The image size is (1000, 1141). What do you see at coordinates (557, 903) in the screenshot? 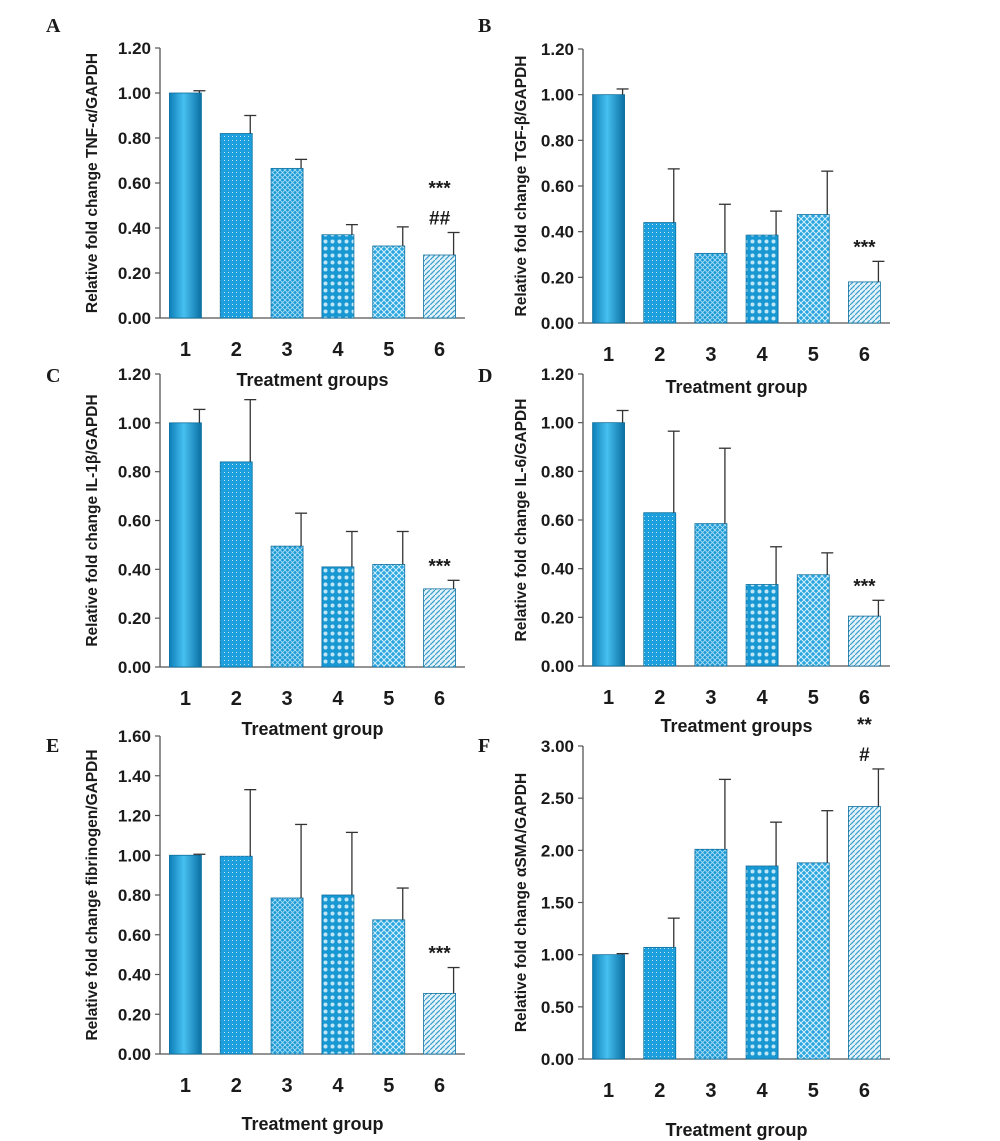
I see `y-tick-label: 1.50` at bounding box center [557, 903].